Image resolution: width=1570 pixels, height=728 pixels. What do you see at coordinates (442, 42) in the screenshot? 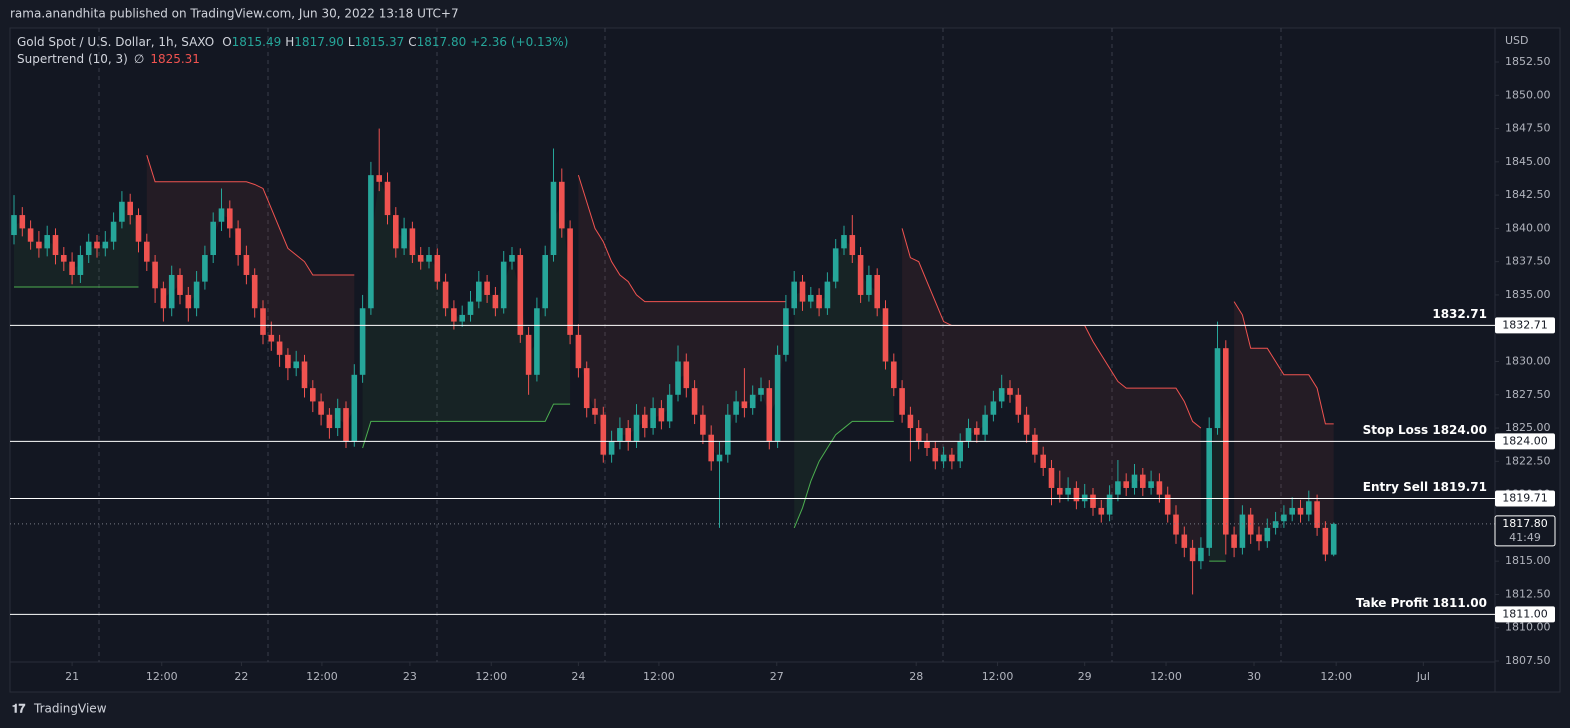
I see `legend-value: 1817.80` at bounding box center [442, 42].